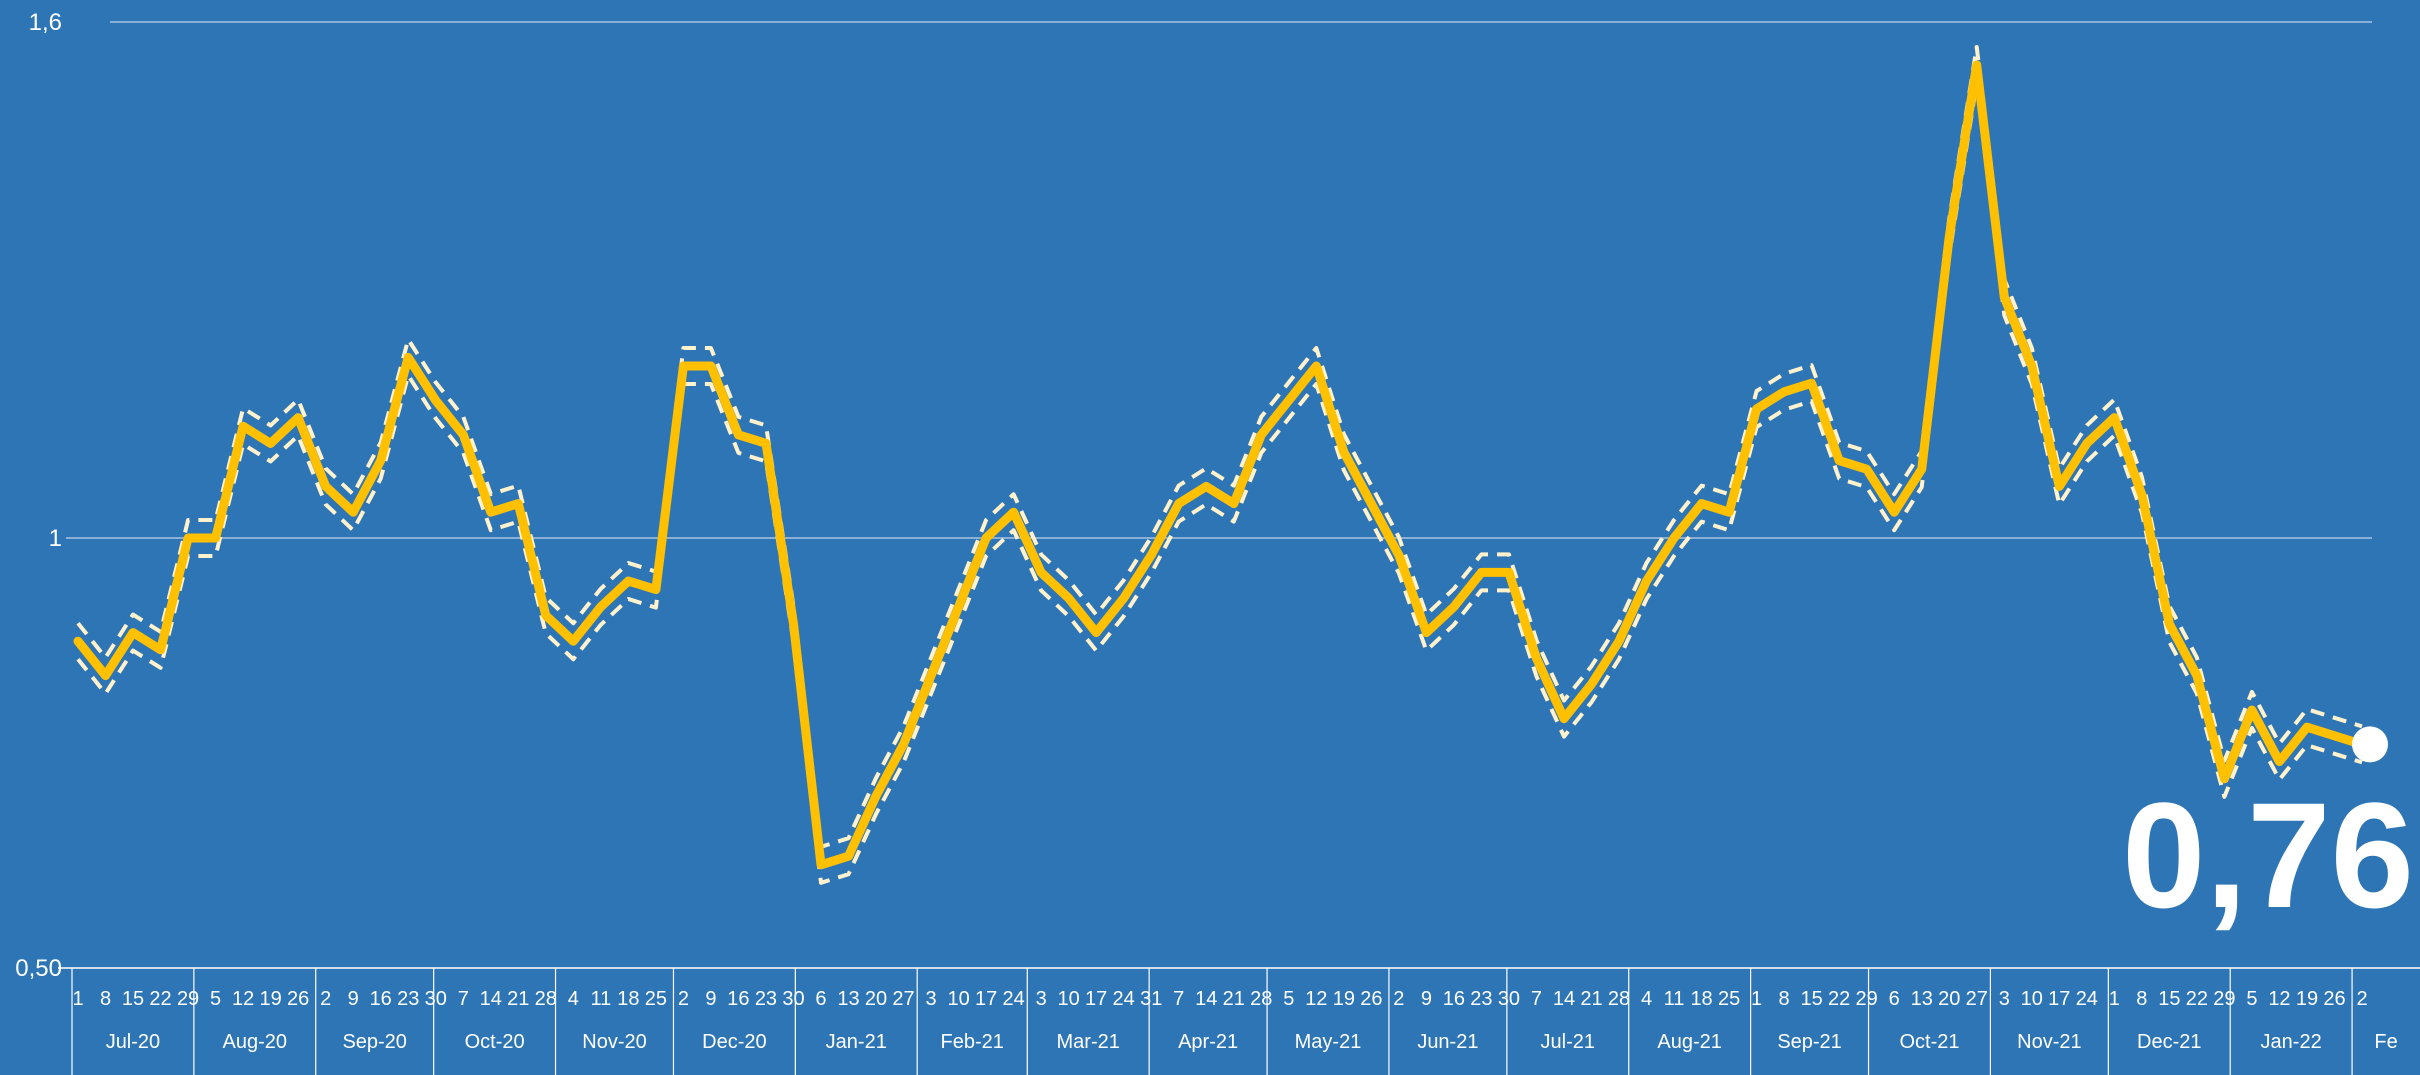  What do you see at coordinates (2049, 1042) in the screenshot?
I see `month-label: Nov-21` at bounding box center [2049, 1042].